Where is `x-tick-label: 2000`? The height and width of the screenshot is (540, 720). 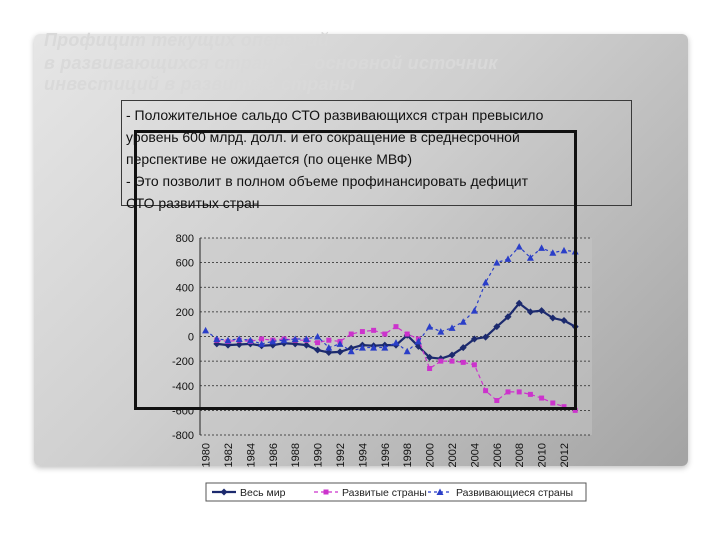
x-tick-label: 2000 is located at coordinates (431, 455).